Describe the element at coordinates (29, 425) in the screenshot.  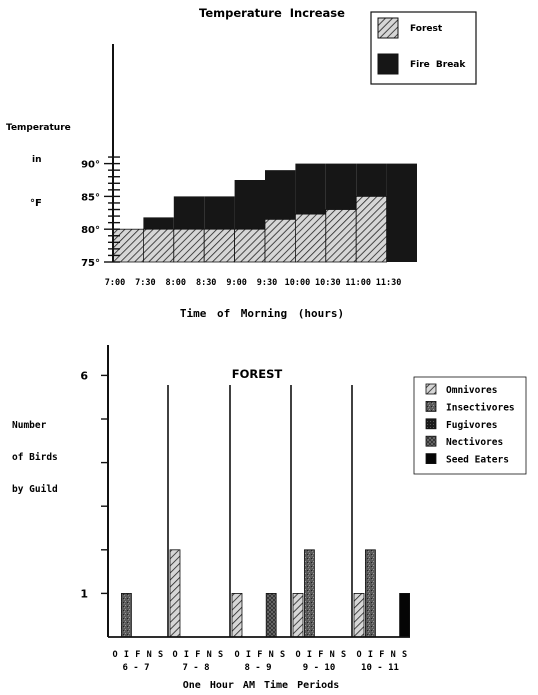
I see `y-axis-label-line: Number` at that location.